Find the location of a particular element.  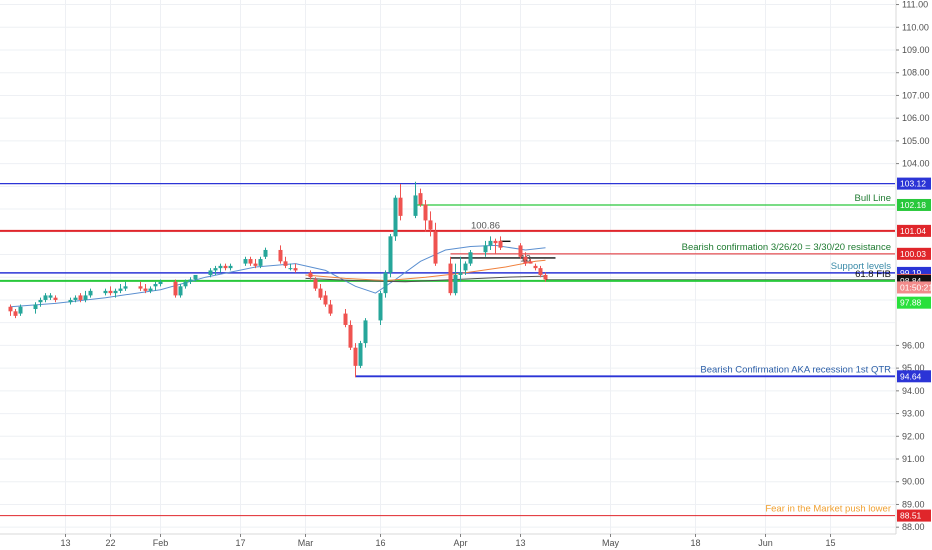

price-axis-label: 94.00 is located at coordinates (913, 391).